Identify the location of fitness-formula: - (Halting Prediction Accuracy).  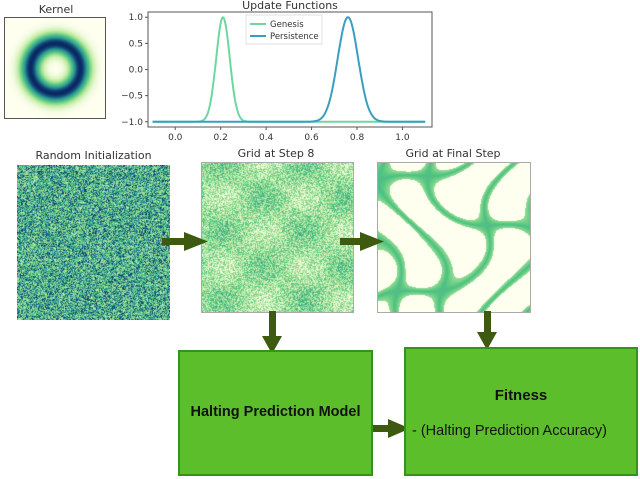
(524, 431).